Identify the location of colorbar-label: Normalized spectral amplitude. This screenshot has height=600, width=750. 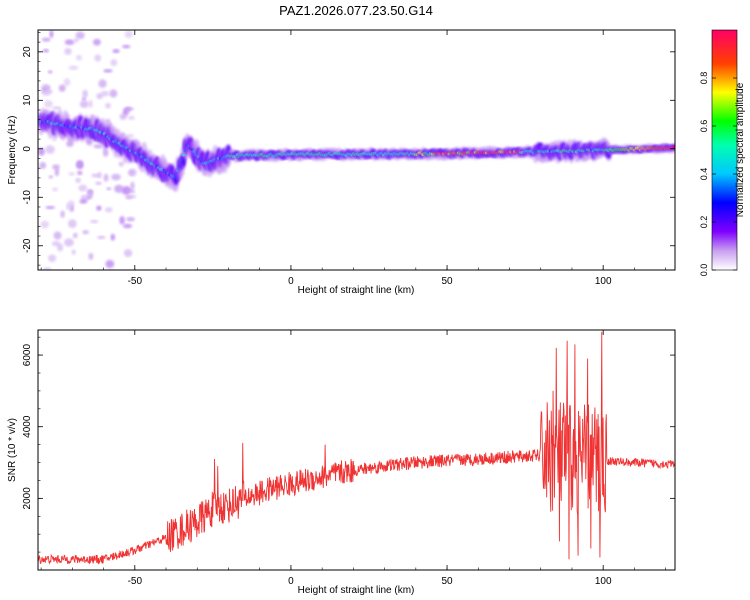
(740, 149).